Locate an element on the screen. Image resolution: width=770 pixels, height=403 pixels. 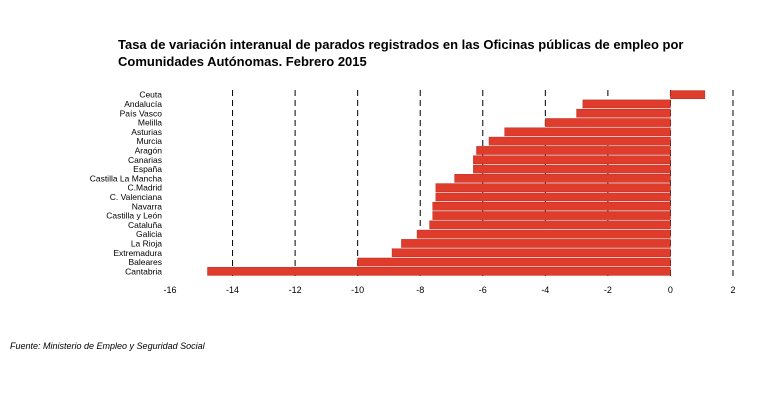
tick-label: -12 is located at coordinates (295, 290).